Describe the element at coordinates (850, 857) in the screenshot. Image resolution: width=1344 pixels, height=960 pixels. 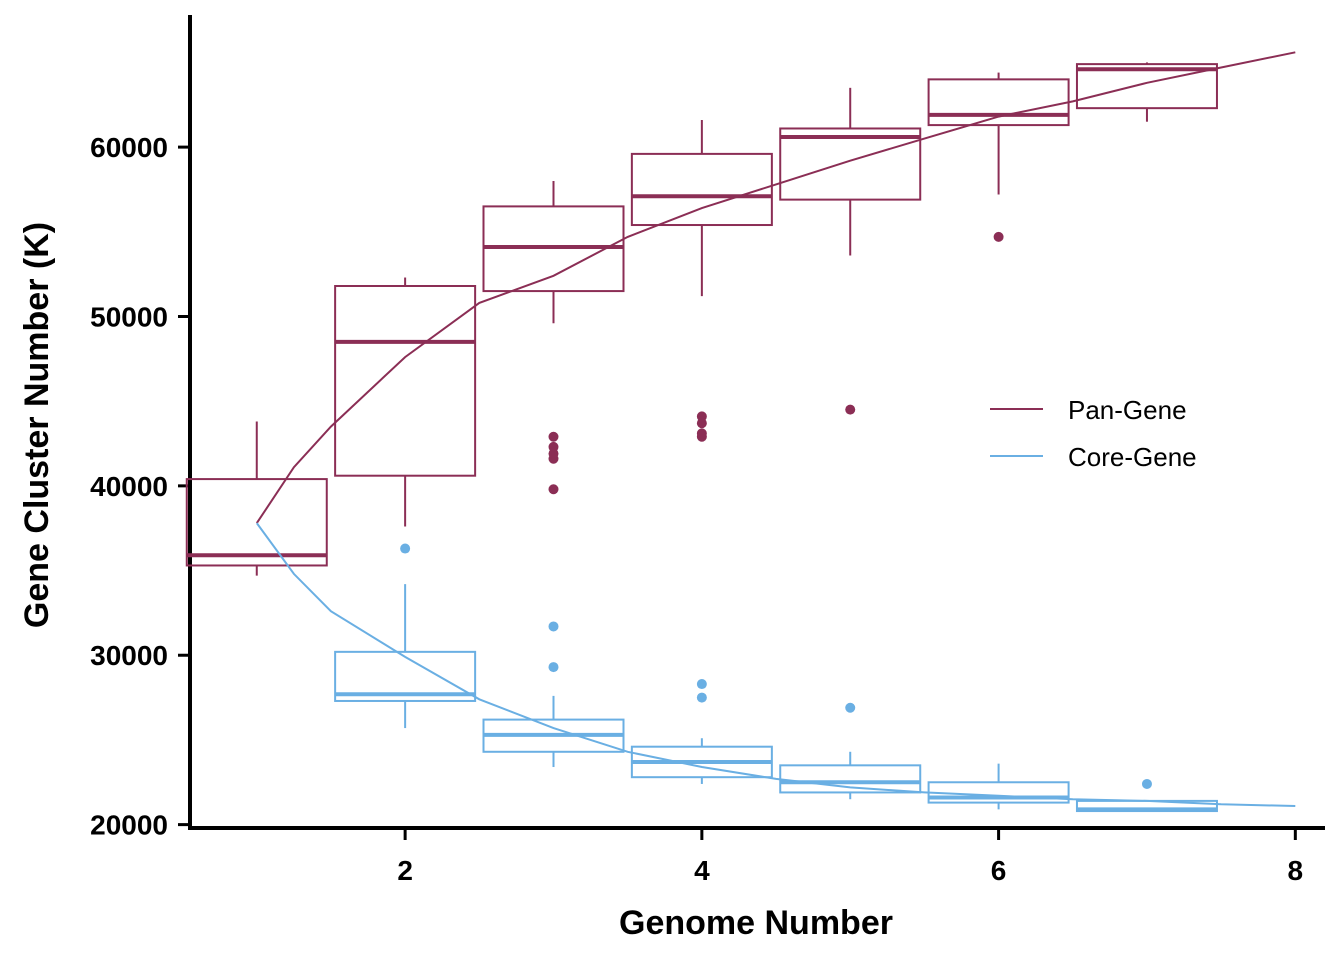
I see `x-axis-ticks: 2 4 6 8` at that location.